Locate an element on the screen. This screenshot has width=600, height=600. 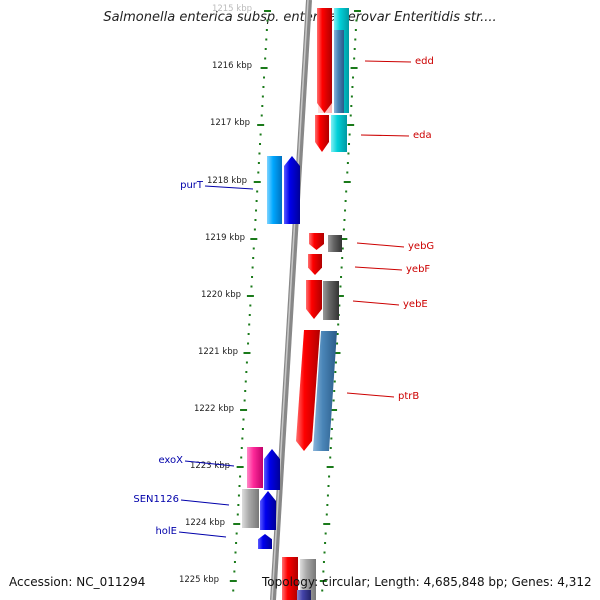
gene-label-yebE: yebE is located at coordinates (415, 304).